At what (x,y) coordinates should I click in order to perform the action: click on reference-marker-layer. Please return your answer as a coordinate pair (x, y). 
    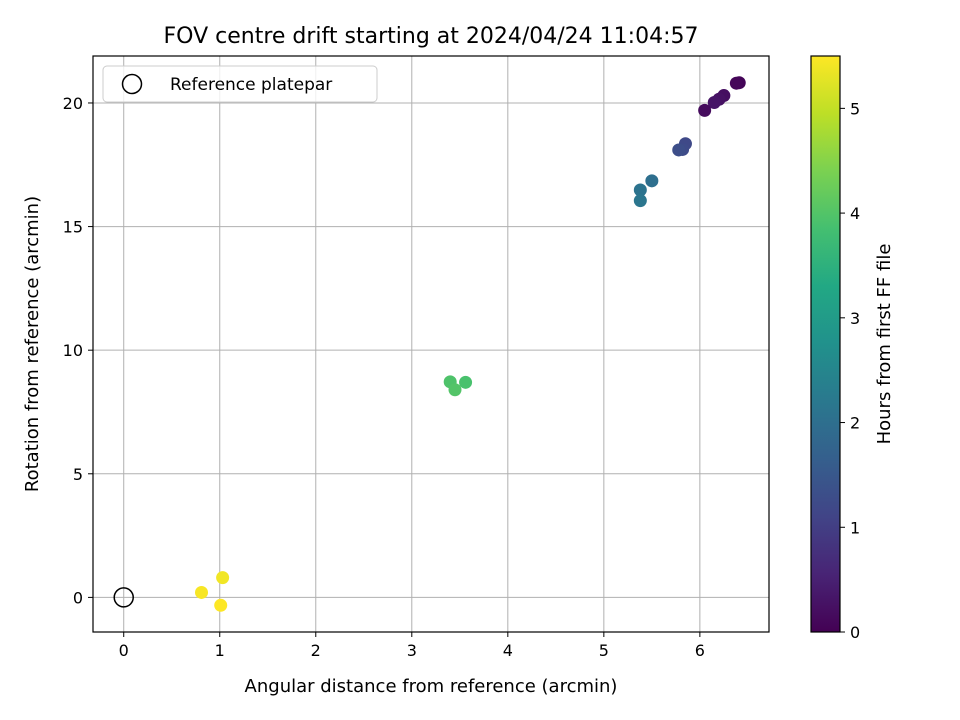
    Looking at the image, I should click on (123, 597).